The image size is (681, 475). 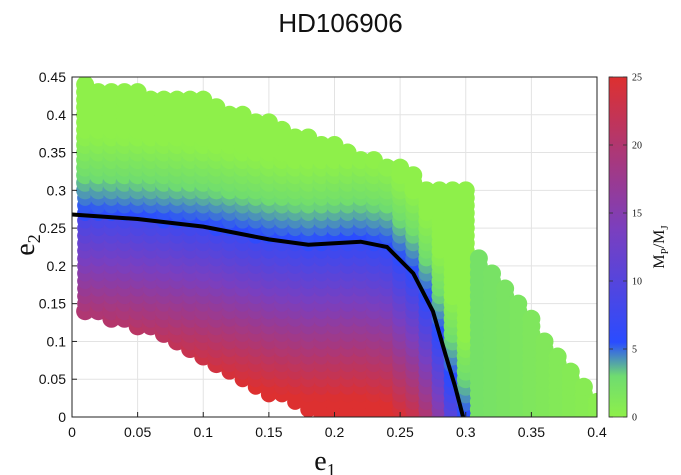 I want to click on x-tick-label: 0.3, so click(x=466, y=432).